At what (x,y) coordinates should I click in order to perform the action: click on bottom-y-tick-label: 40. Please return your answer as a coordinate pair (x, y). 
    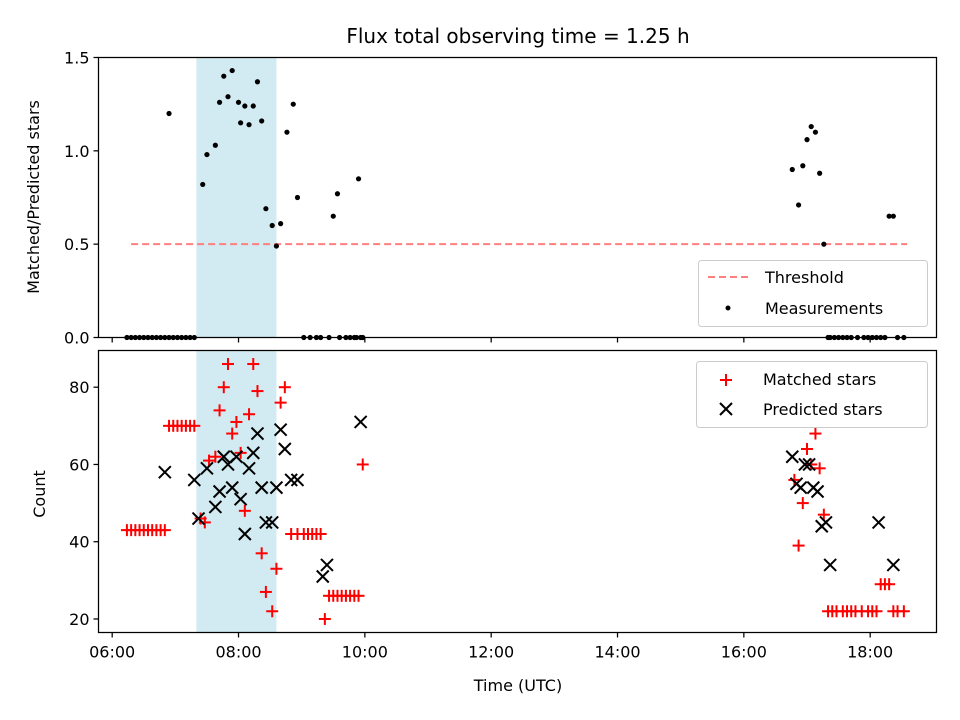
    Looking at the image, I should click on (79, 542).